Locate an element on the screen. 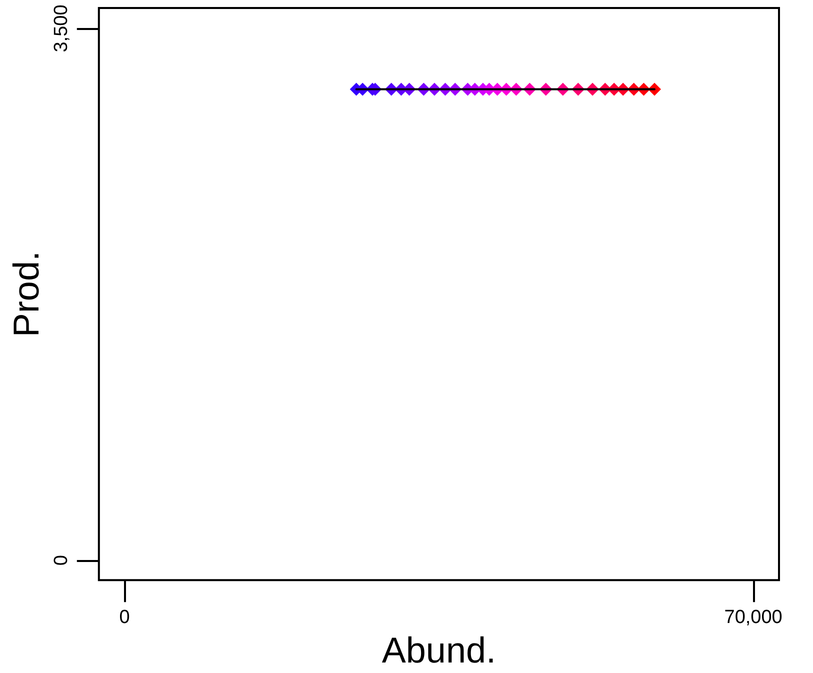 The image size is (813, 673). x-axis-title: Abund. is located at coordinates (439, 650).